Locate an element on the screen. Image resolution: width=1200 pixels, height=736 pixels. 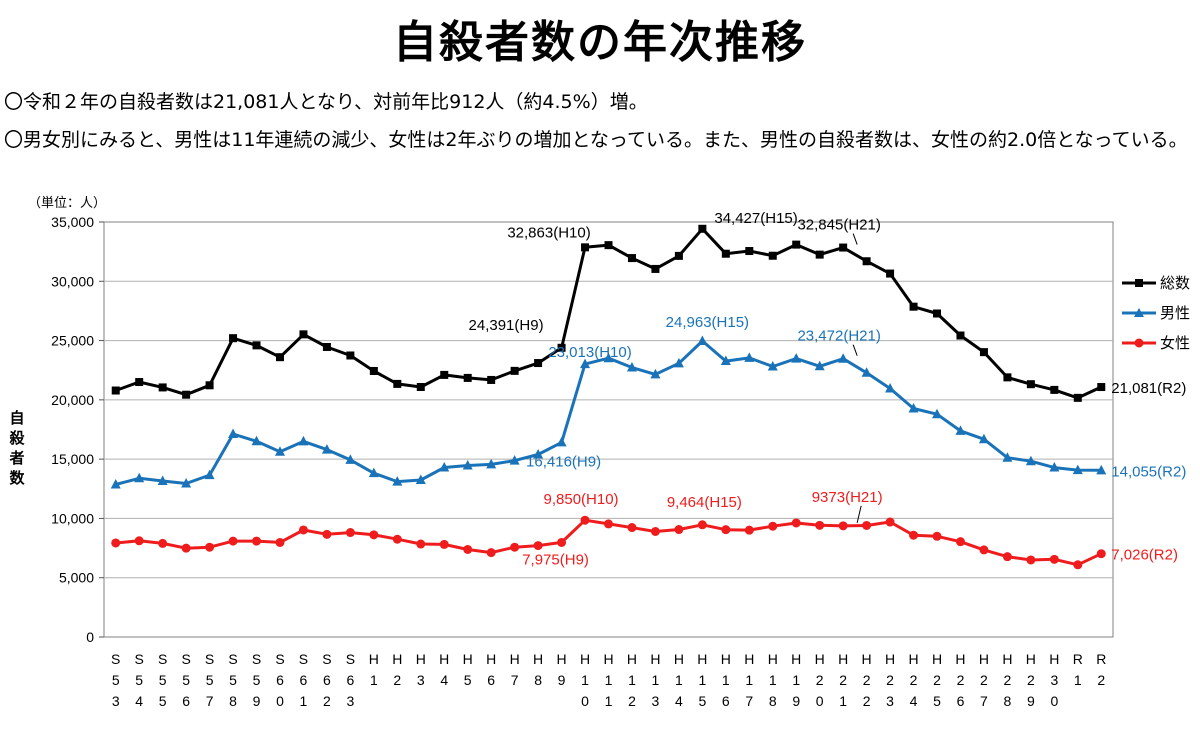
x-tick-label: H 1 9 is located at coordinates (796, 680).